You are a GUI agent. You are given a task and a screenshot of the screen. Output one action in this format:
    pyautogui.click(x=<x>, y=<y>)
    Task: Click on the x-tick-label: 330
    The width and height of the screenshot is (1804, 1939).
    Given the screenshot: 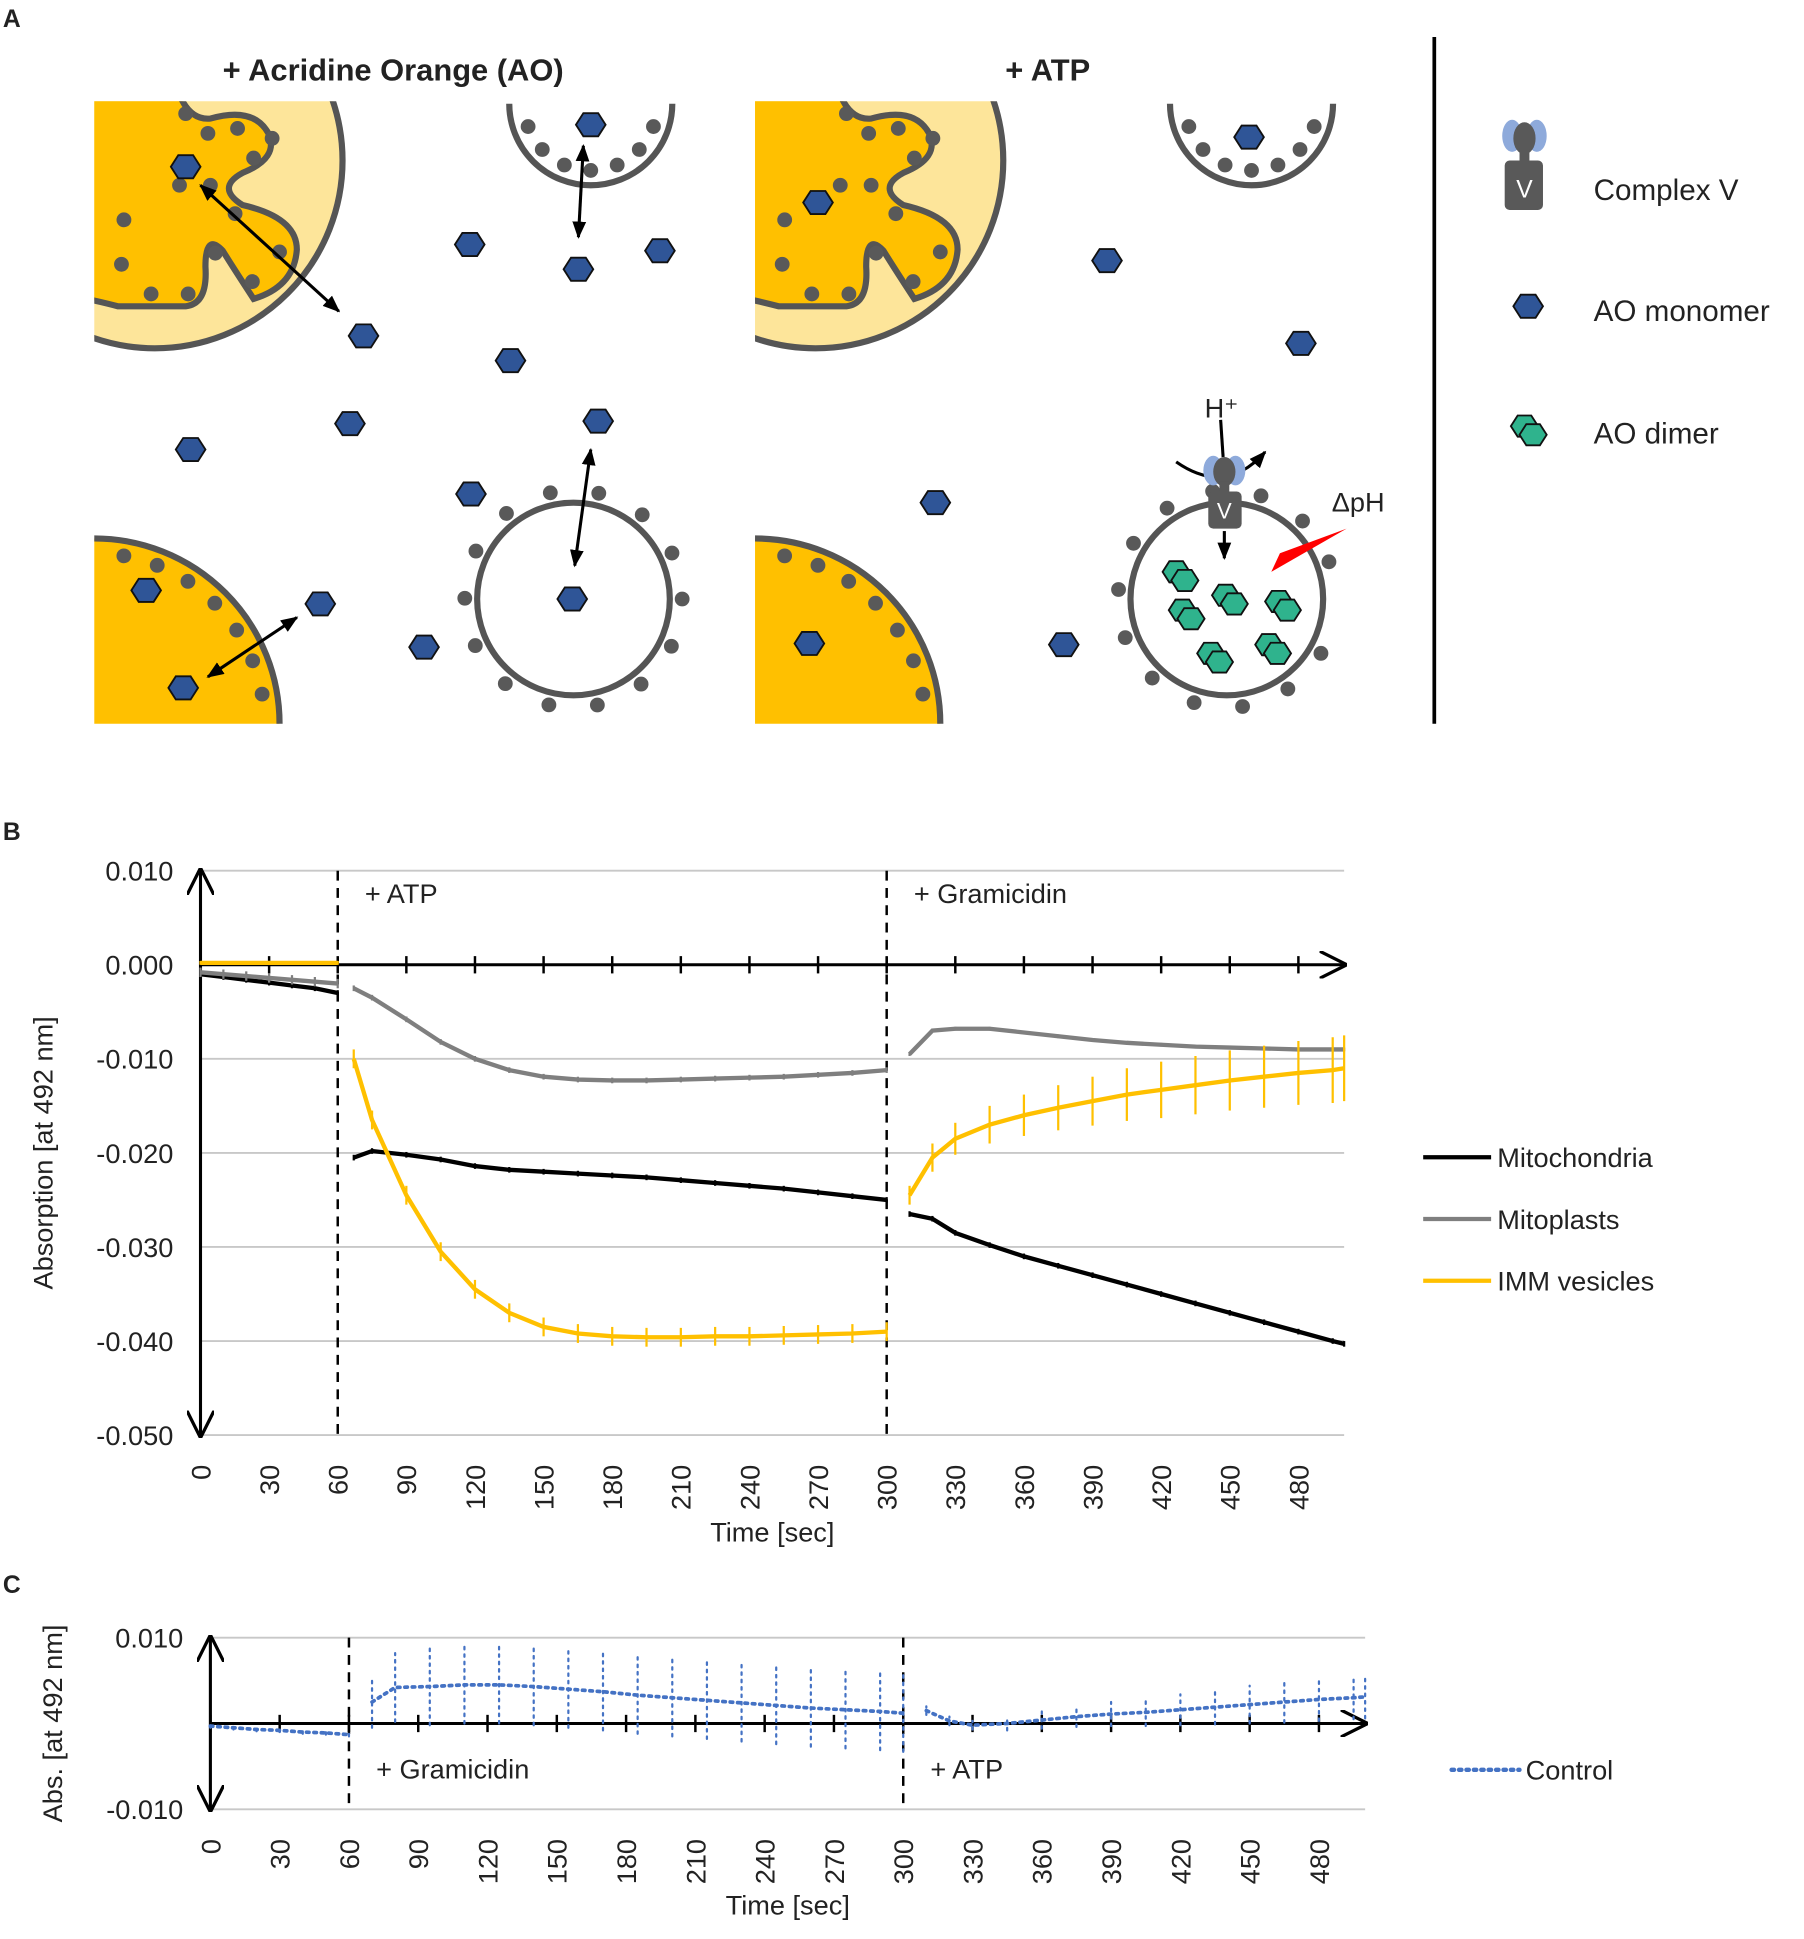 What is the action you would take?
    pyautogui.click(x=955, y=1487)
    